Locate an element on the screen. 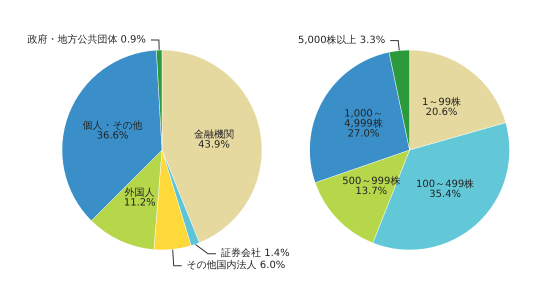  data-label: 13.7% is located at coordinates (371, 192).